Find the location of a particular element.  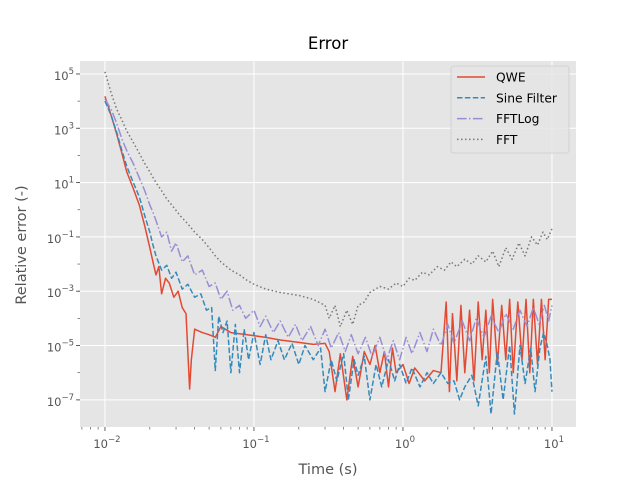

x-tick-label: 10⁻² is located at coordinates (106, 443).